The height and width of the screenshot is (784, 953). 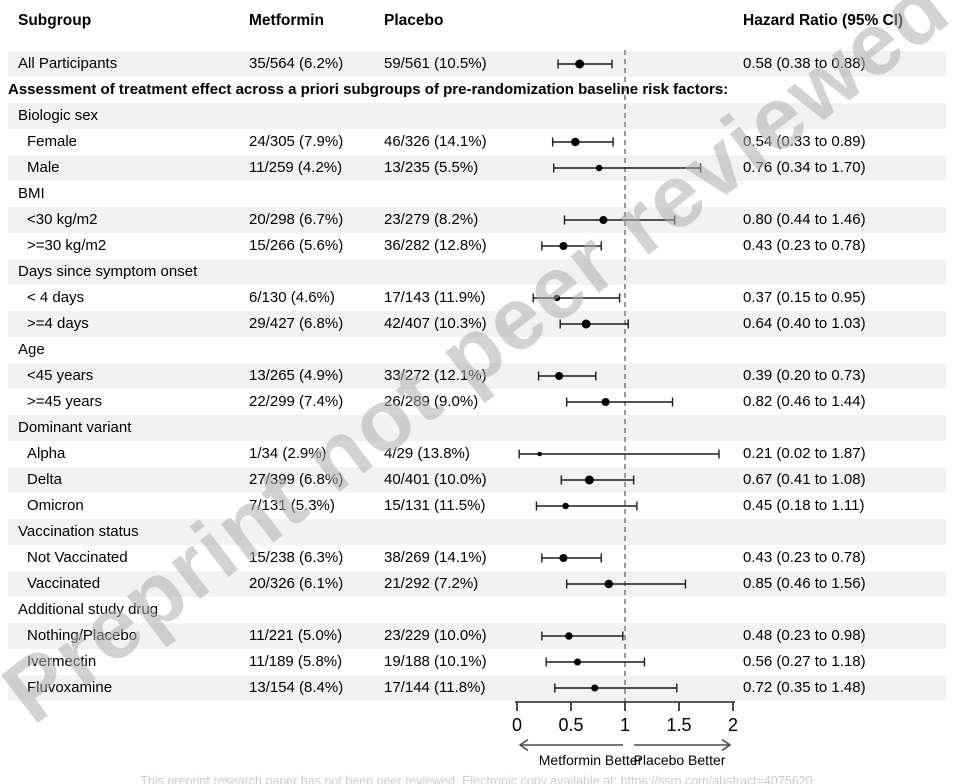 I want to click on hr-ci-cell: 0.48 (0.23 to 0.98), so click(x=804, y=635).